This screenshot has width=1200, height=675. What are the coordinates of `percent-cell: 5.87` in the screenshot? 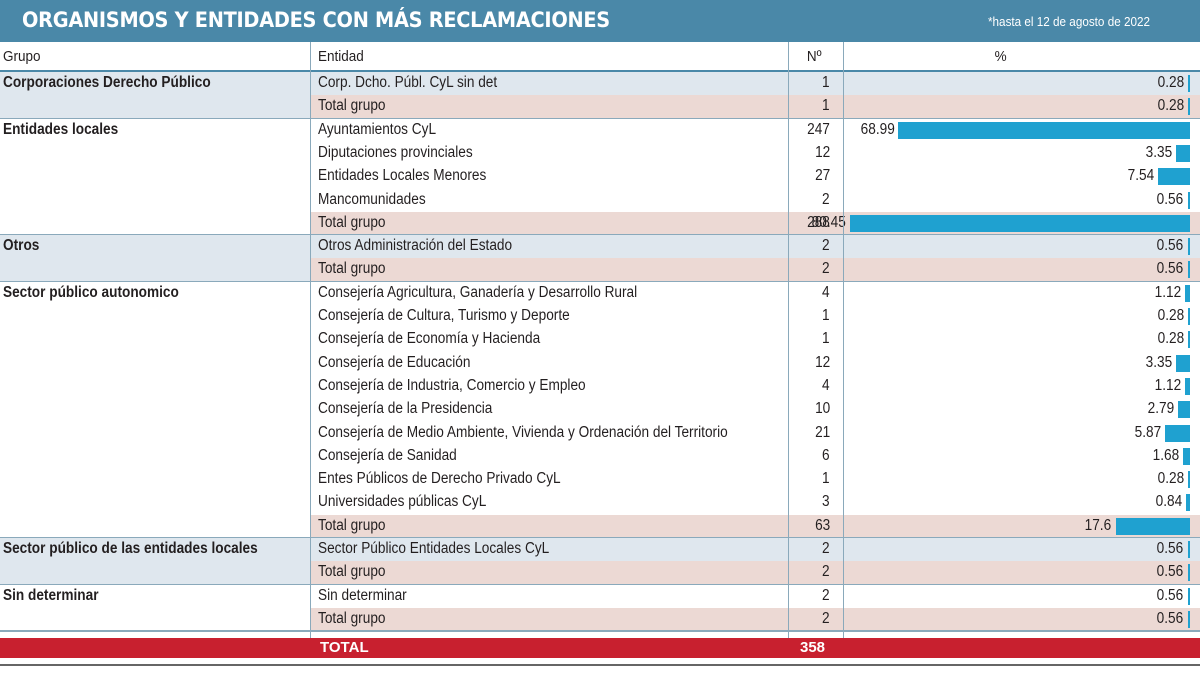 It's located at (1017, 433).